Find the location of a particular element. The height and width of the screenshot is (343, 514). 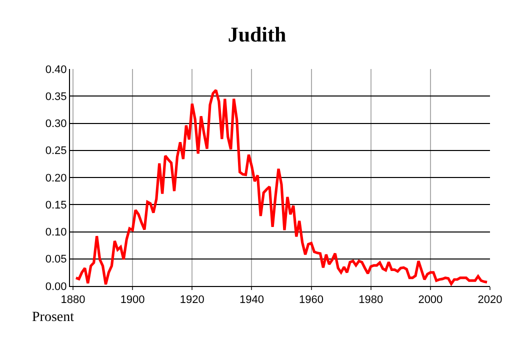

y-tick-label: 0.00 is located at coordinates (56, 286).